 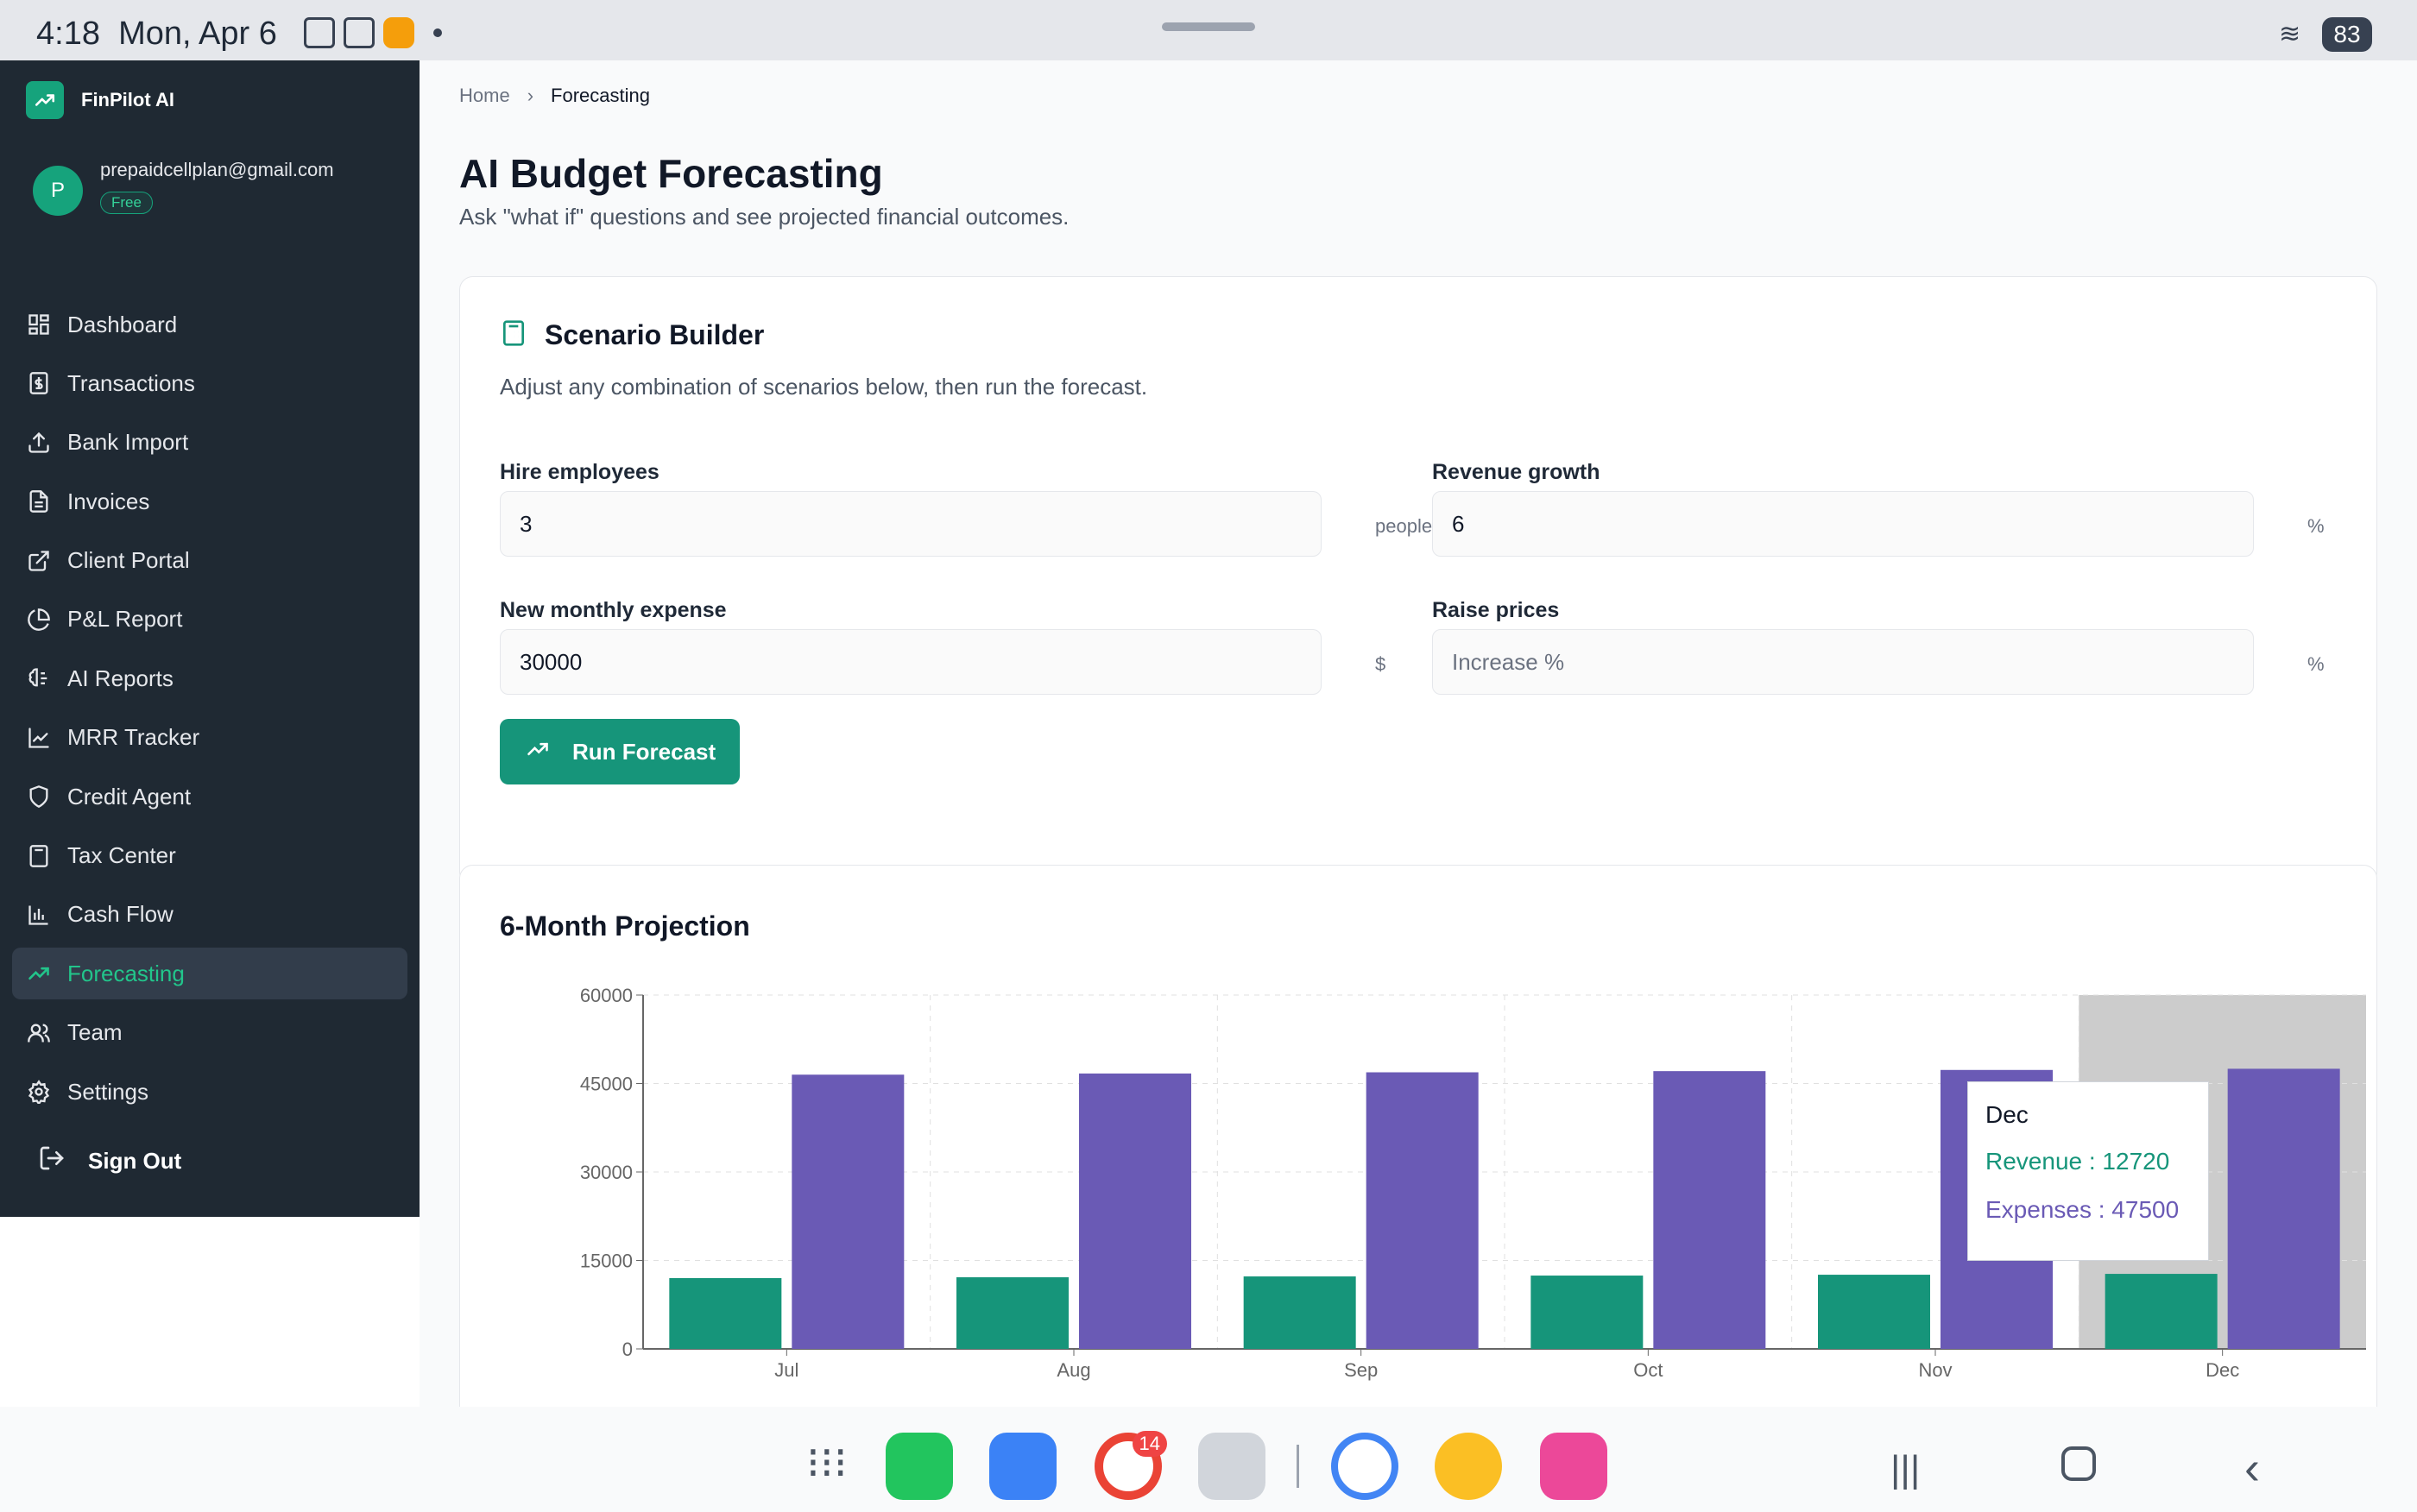 I want to click on x-tick-label: Dec, so click(x=2222, y=1370).